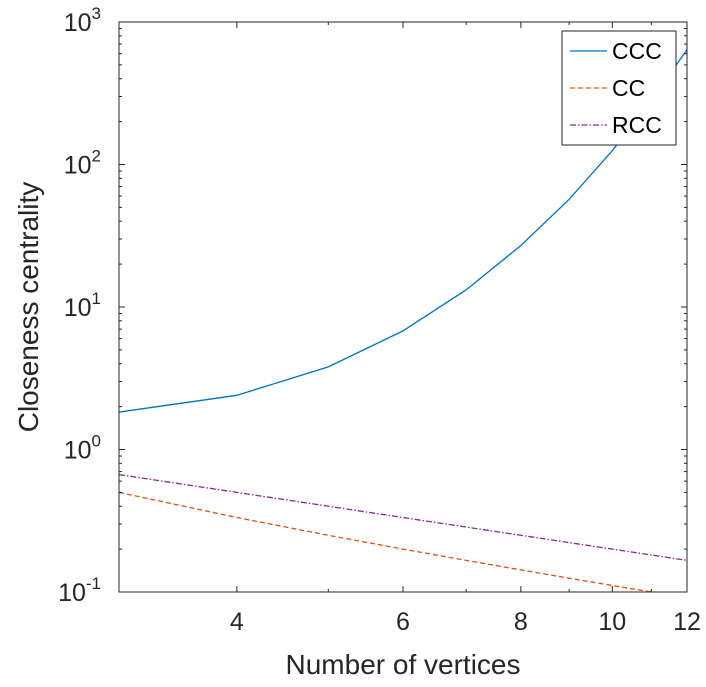  I want to click on y-axis-title: Closeness centrality, so click(28, 307).